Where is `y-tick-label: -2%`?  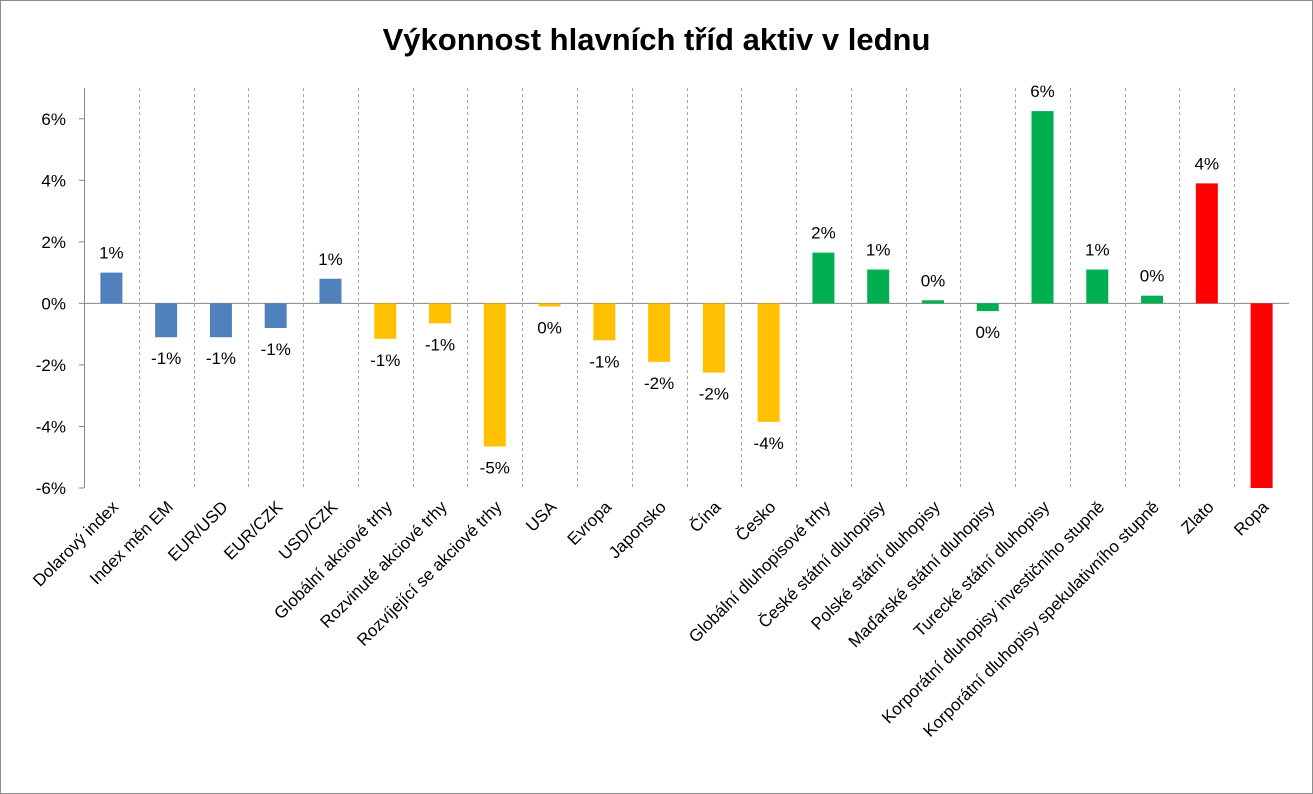 y-tick-label: -2% is located at coordinates (51, 365).